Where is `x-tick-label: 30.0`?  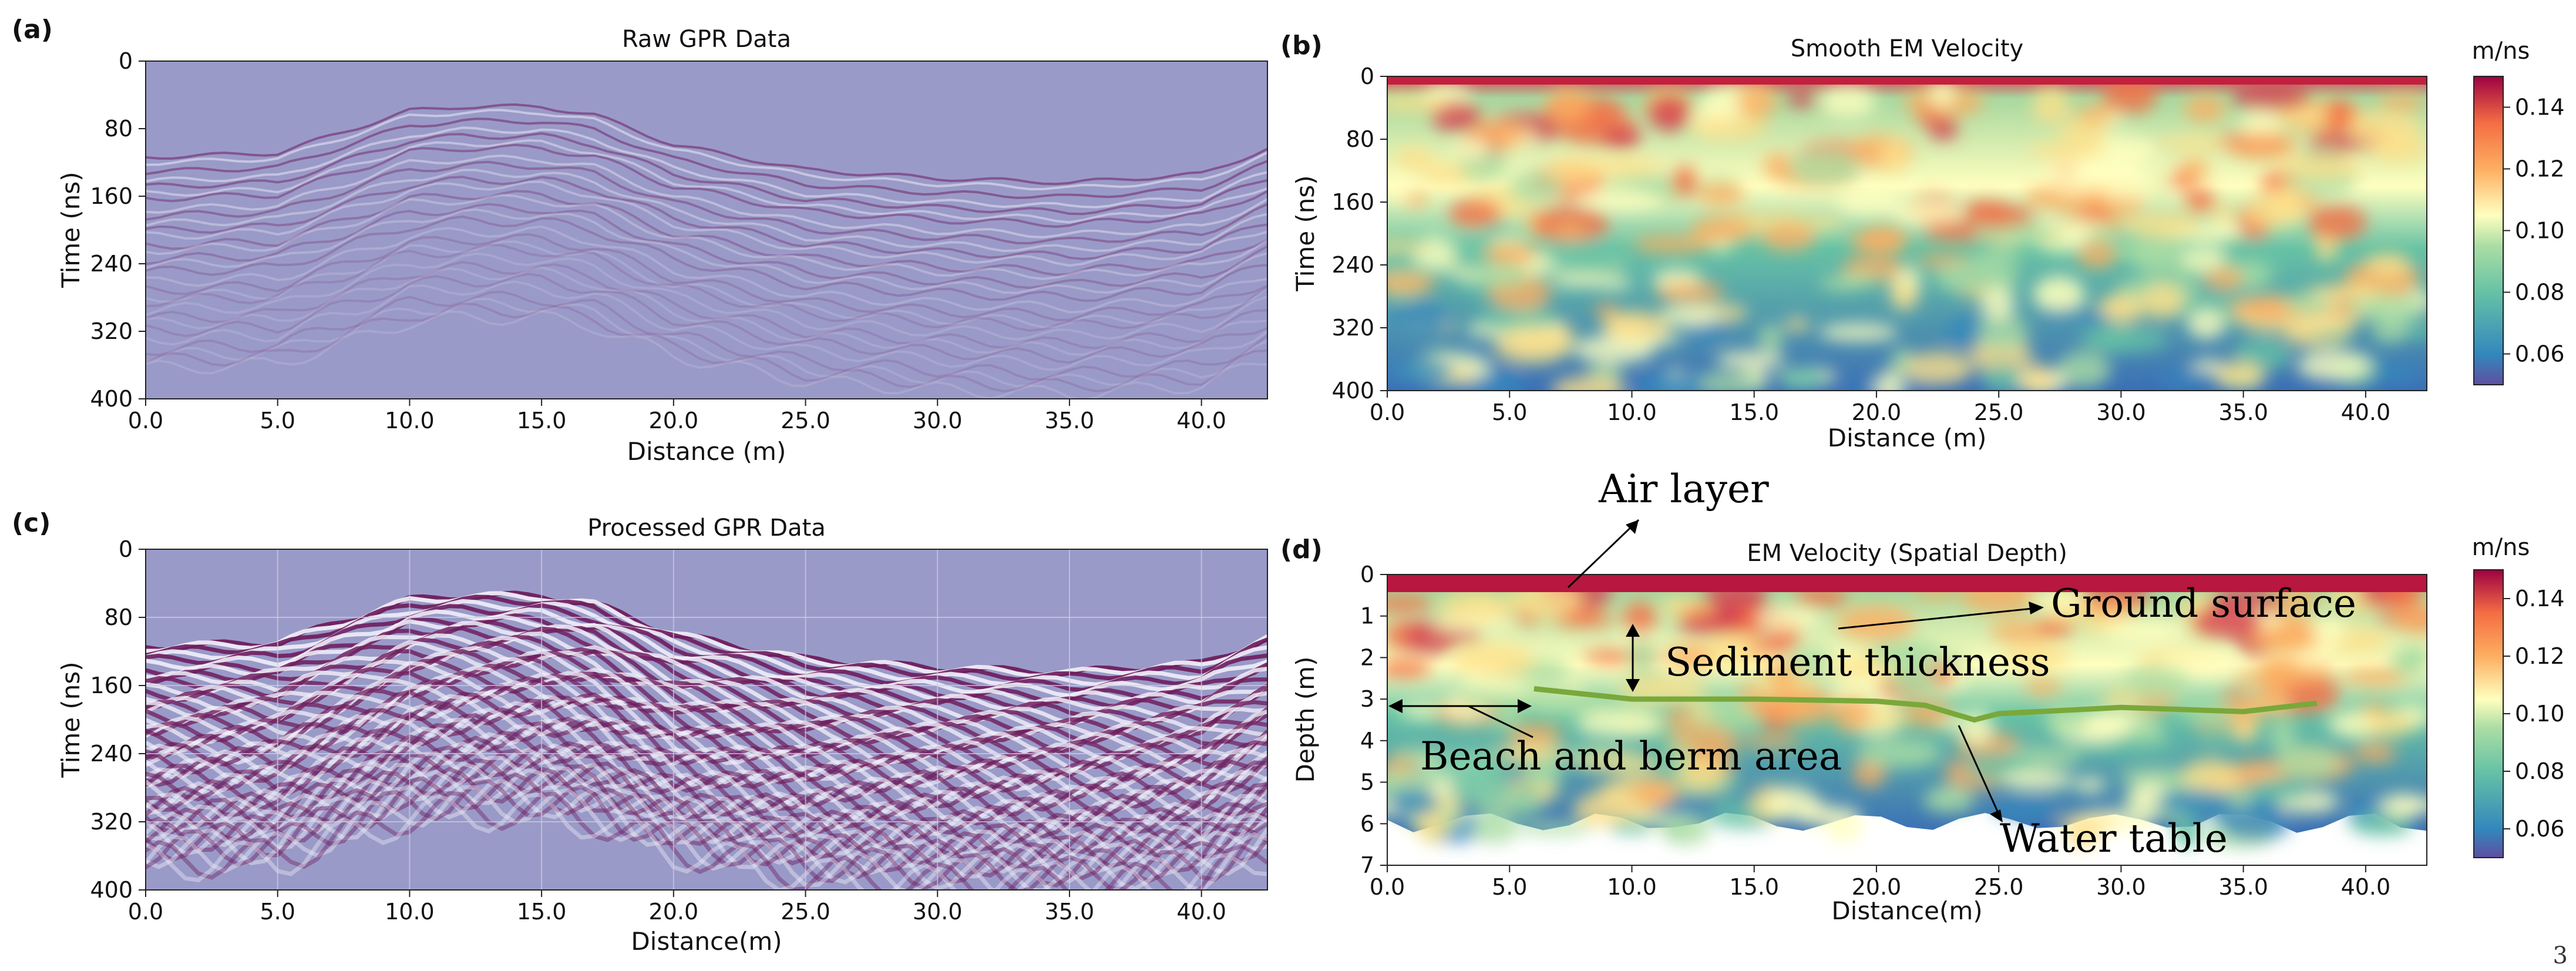 x-tick-label: 30.0 is located at coordinates (938, 421).